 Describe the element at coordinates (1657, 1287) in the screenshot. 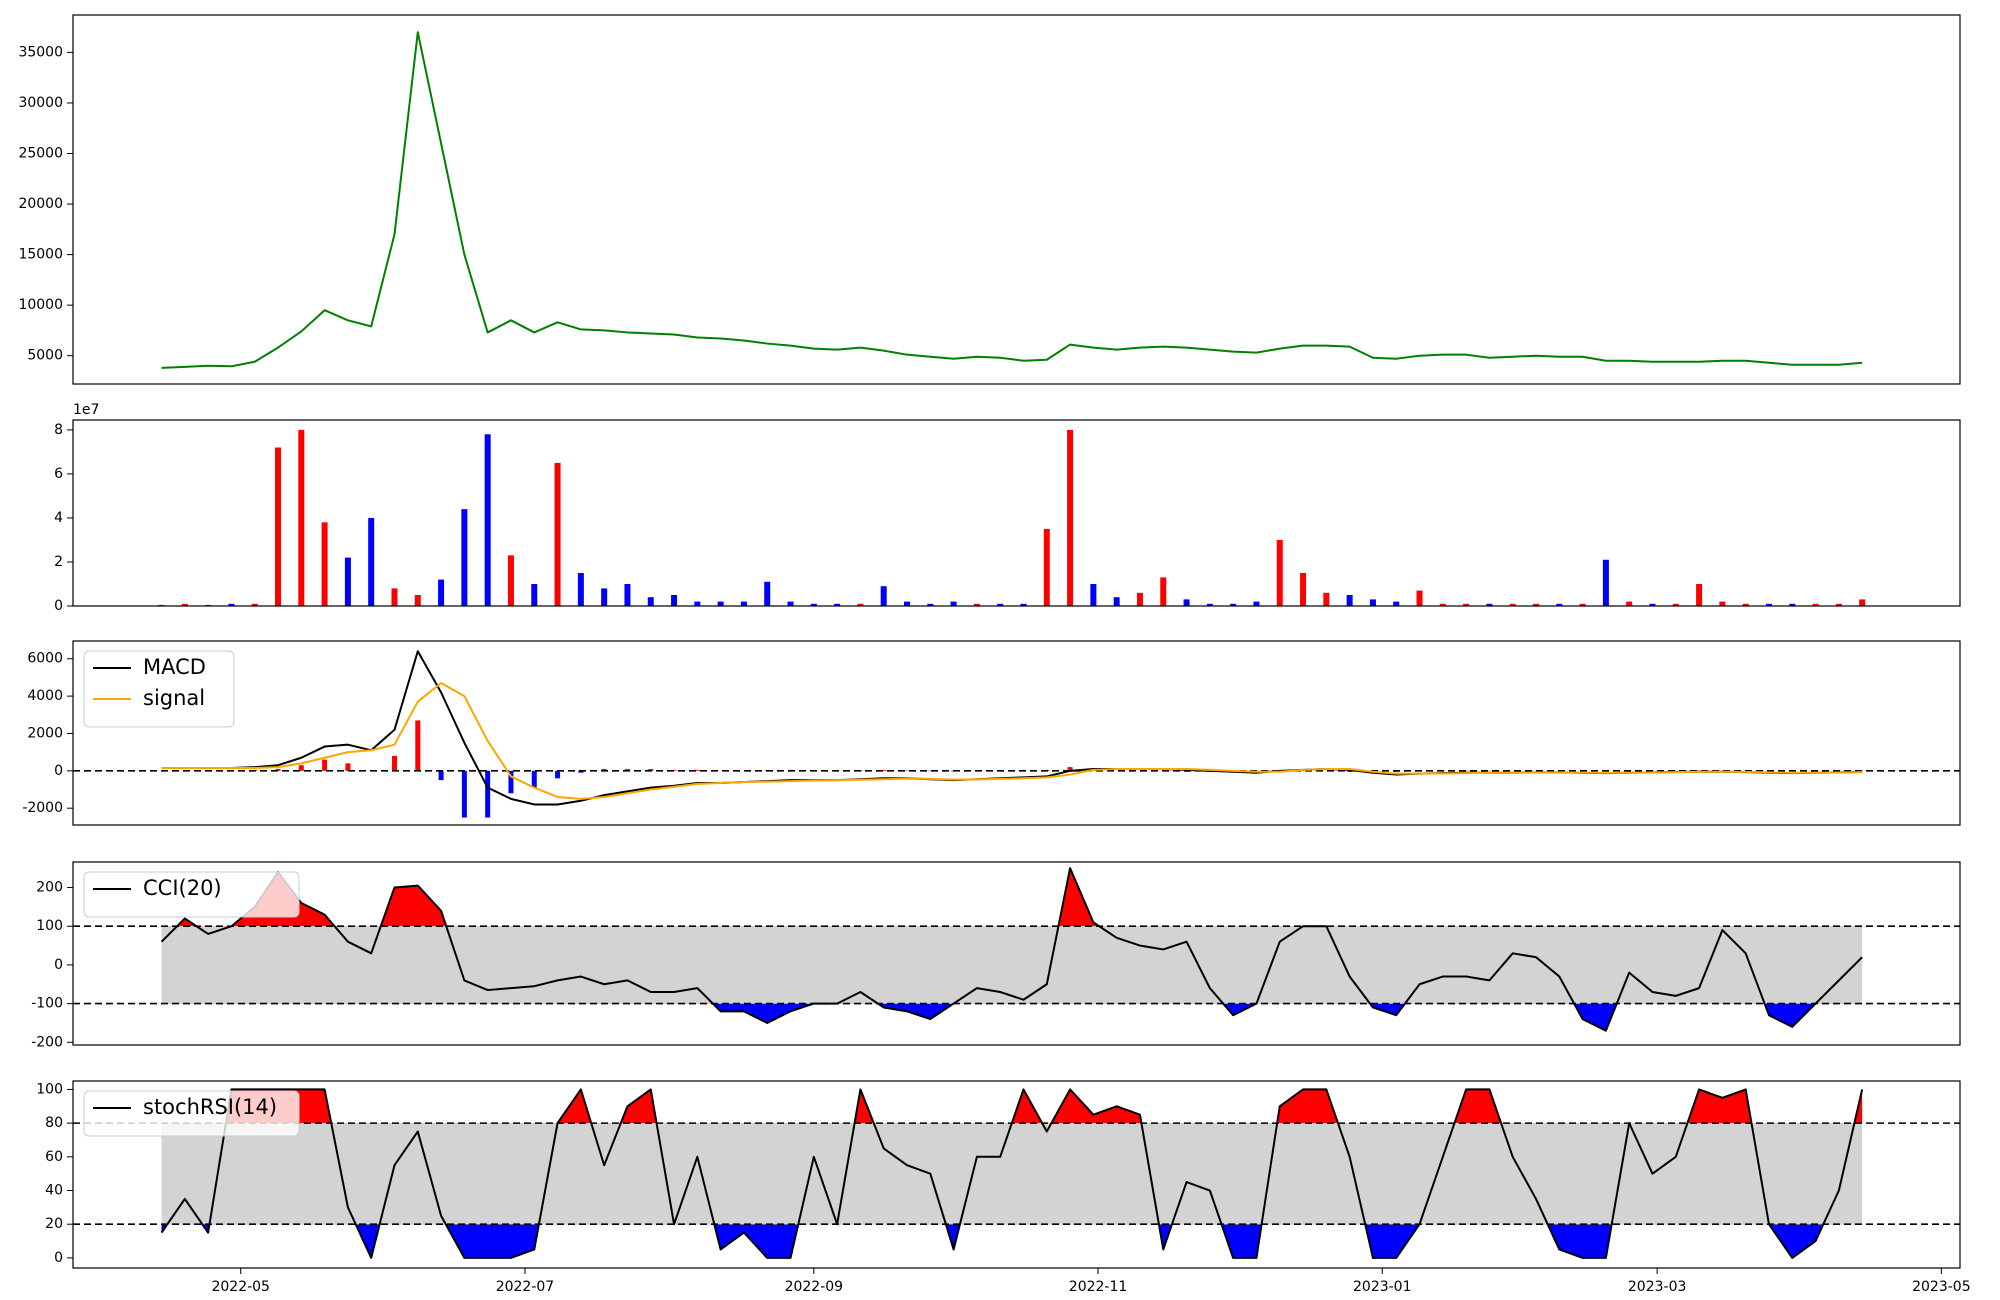

I see `x-tick-label: 2023-03` at that location.